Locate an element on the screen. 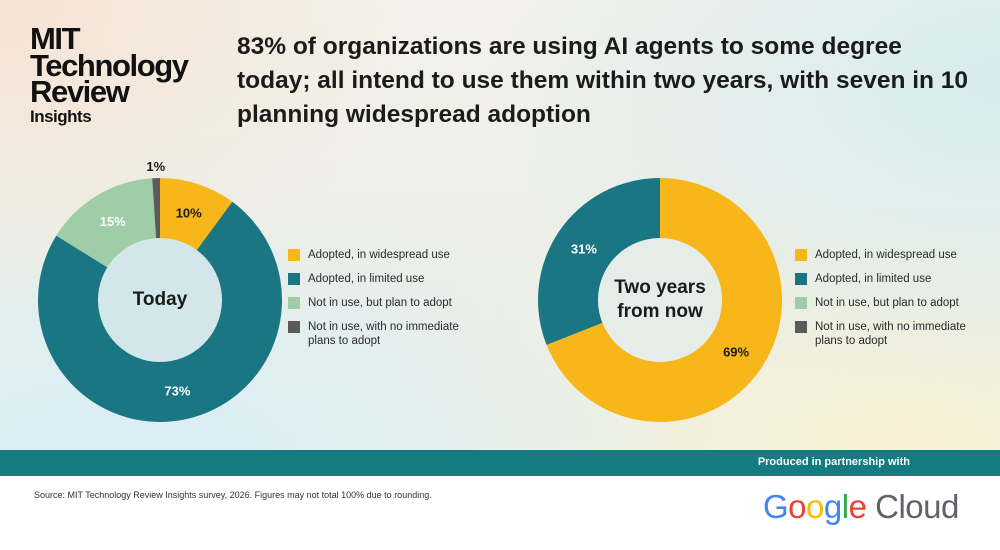  donut-center-label-today: Today is located at coordinates (160, 299).